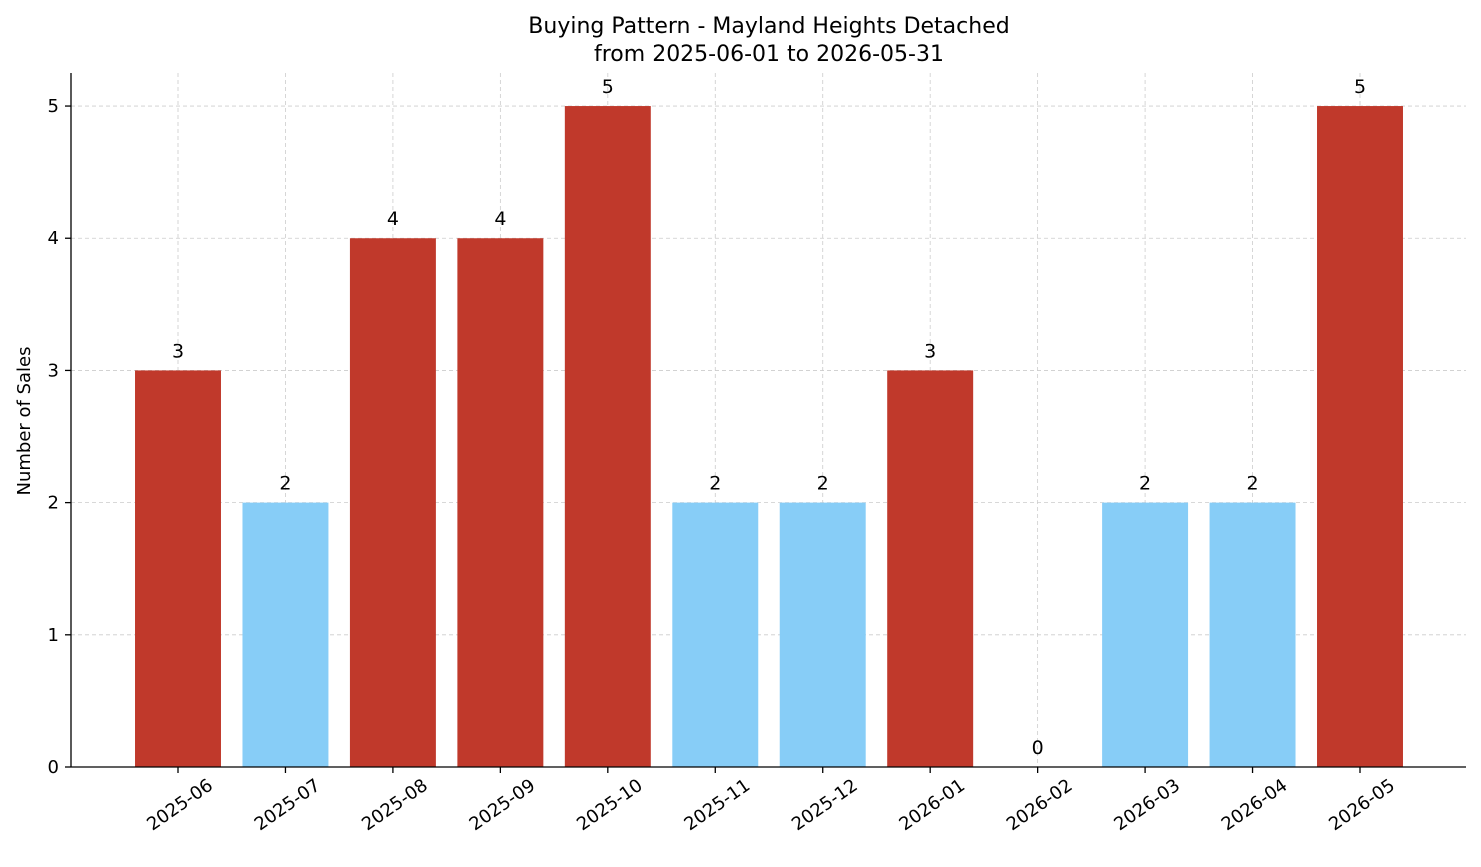  What do you see at coordinates (503, 805) in the screenshot?
I see `x-tick-label: 2025-09` at bounding box center [503, 805].